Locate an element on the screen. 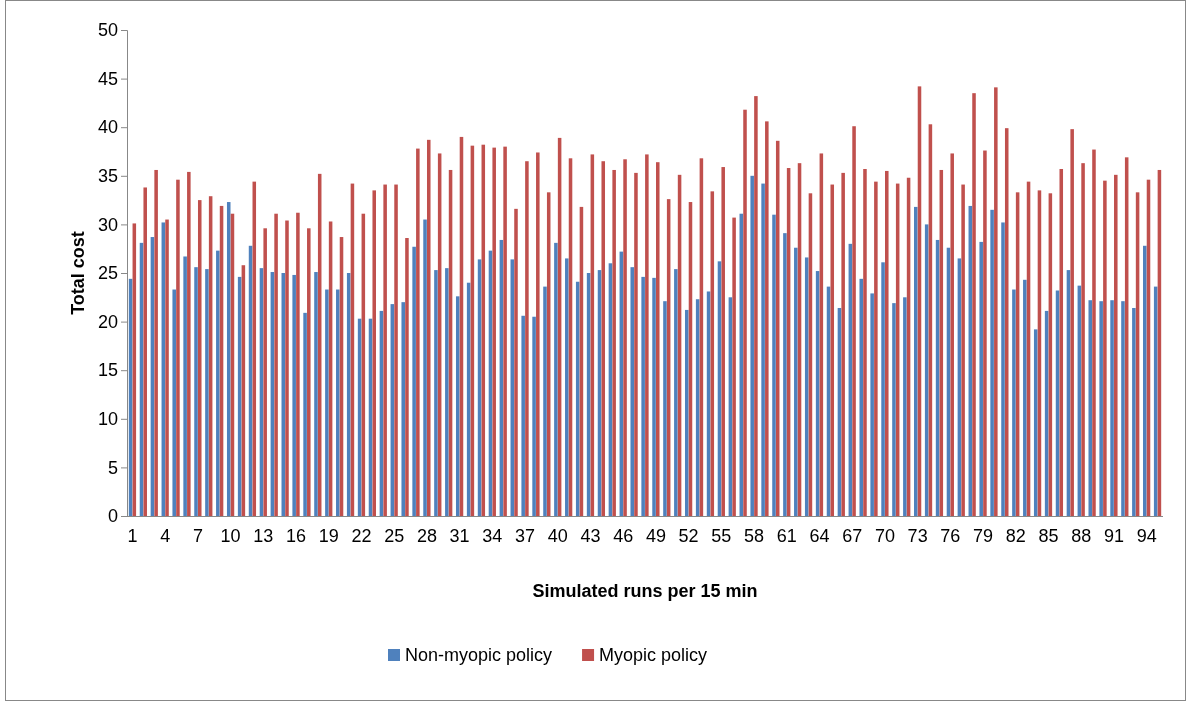  x-tick-label: 22 is located at coordinates (361, 536).